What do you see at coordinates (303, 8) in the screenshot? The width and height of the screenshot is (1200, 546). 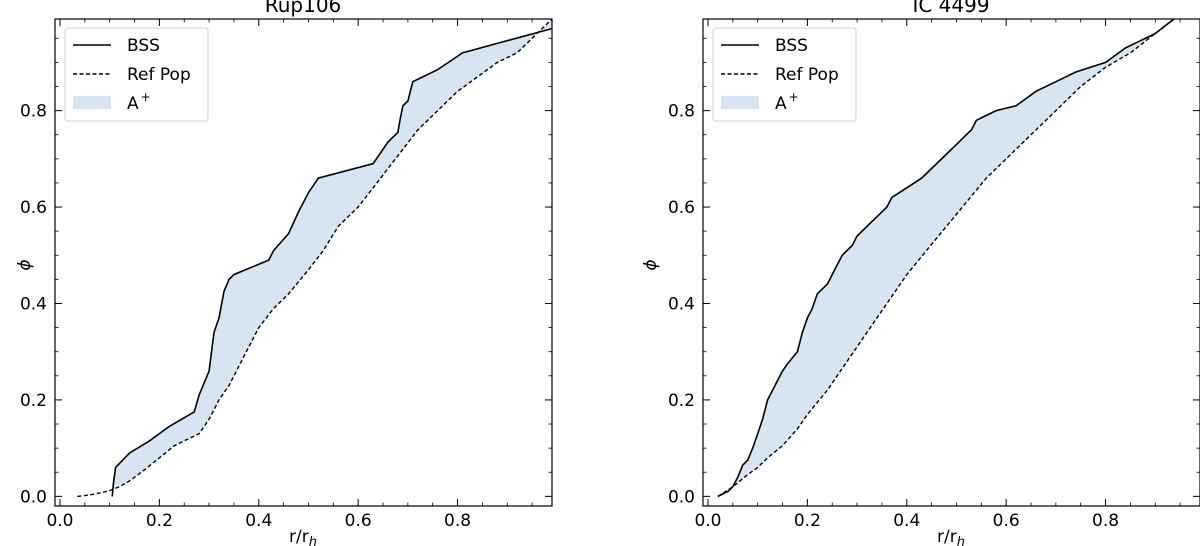 I see `chart-title: Rup106` at bounding box center [303, 8].